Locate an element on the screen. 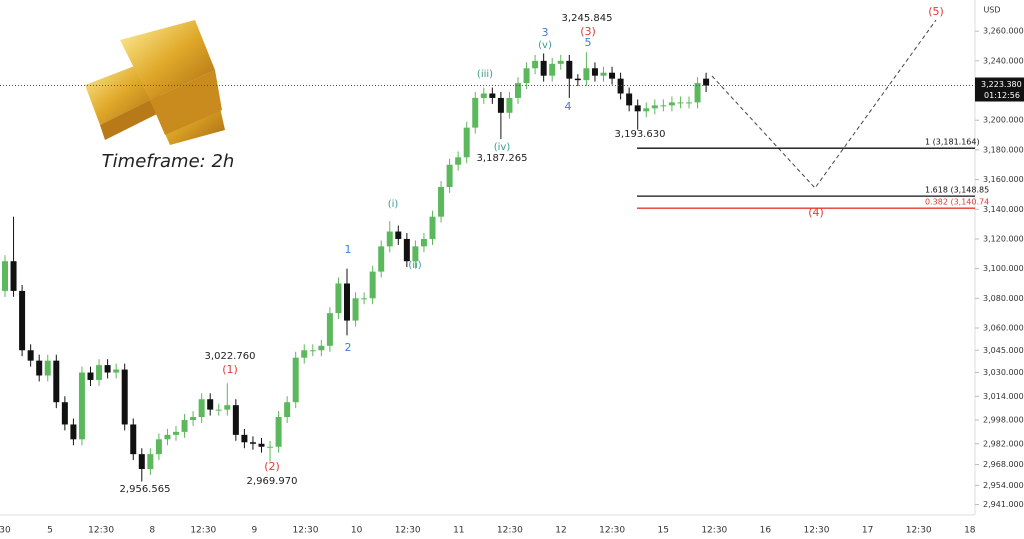  wave-label: (3) is located at coordinates (588, 31).